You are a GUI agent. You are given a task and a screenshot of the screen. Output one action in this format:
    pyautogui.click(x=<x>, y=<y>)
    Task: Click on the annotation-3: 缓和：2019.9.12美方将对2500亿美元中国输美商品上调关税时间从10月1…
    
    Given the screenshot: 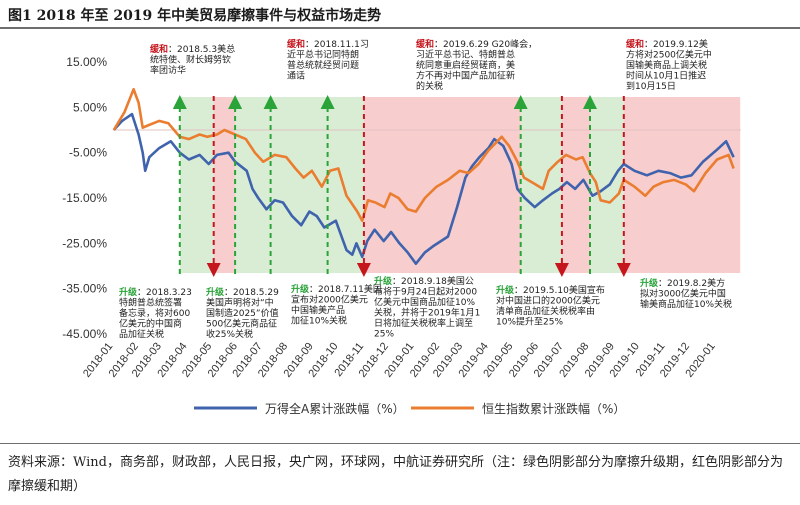 What is the action you would take?
    pyautogui.click(x=669, y=65)
    